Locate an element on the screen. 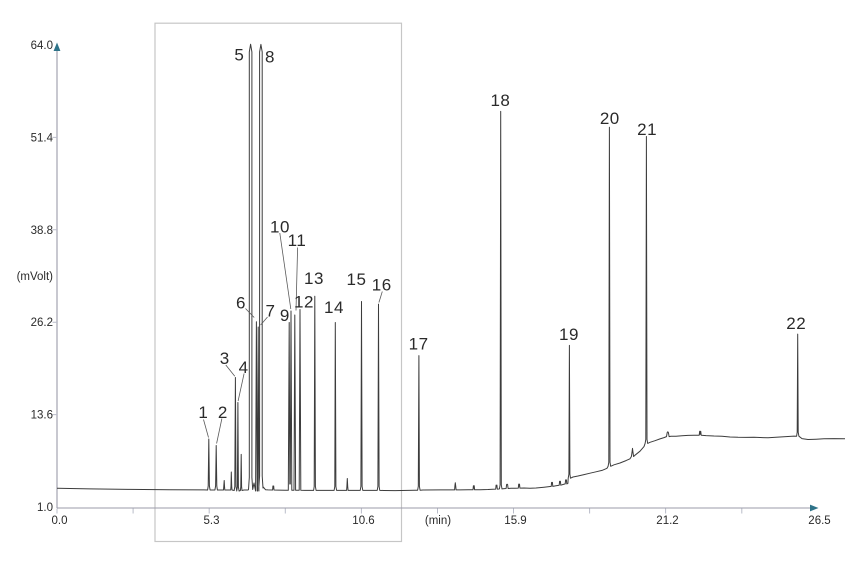 This screenshot has width=846, height=563. svg-text: 7 is located at coordinates (271, 311).